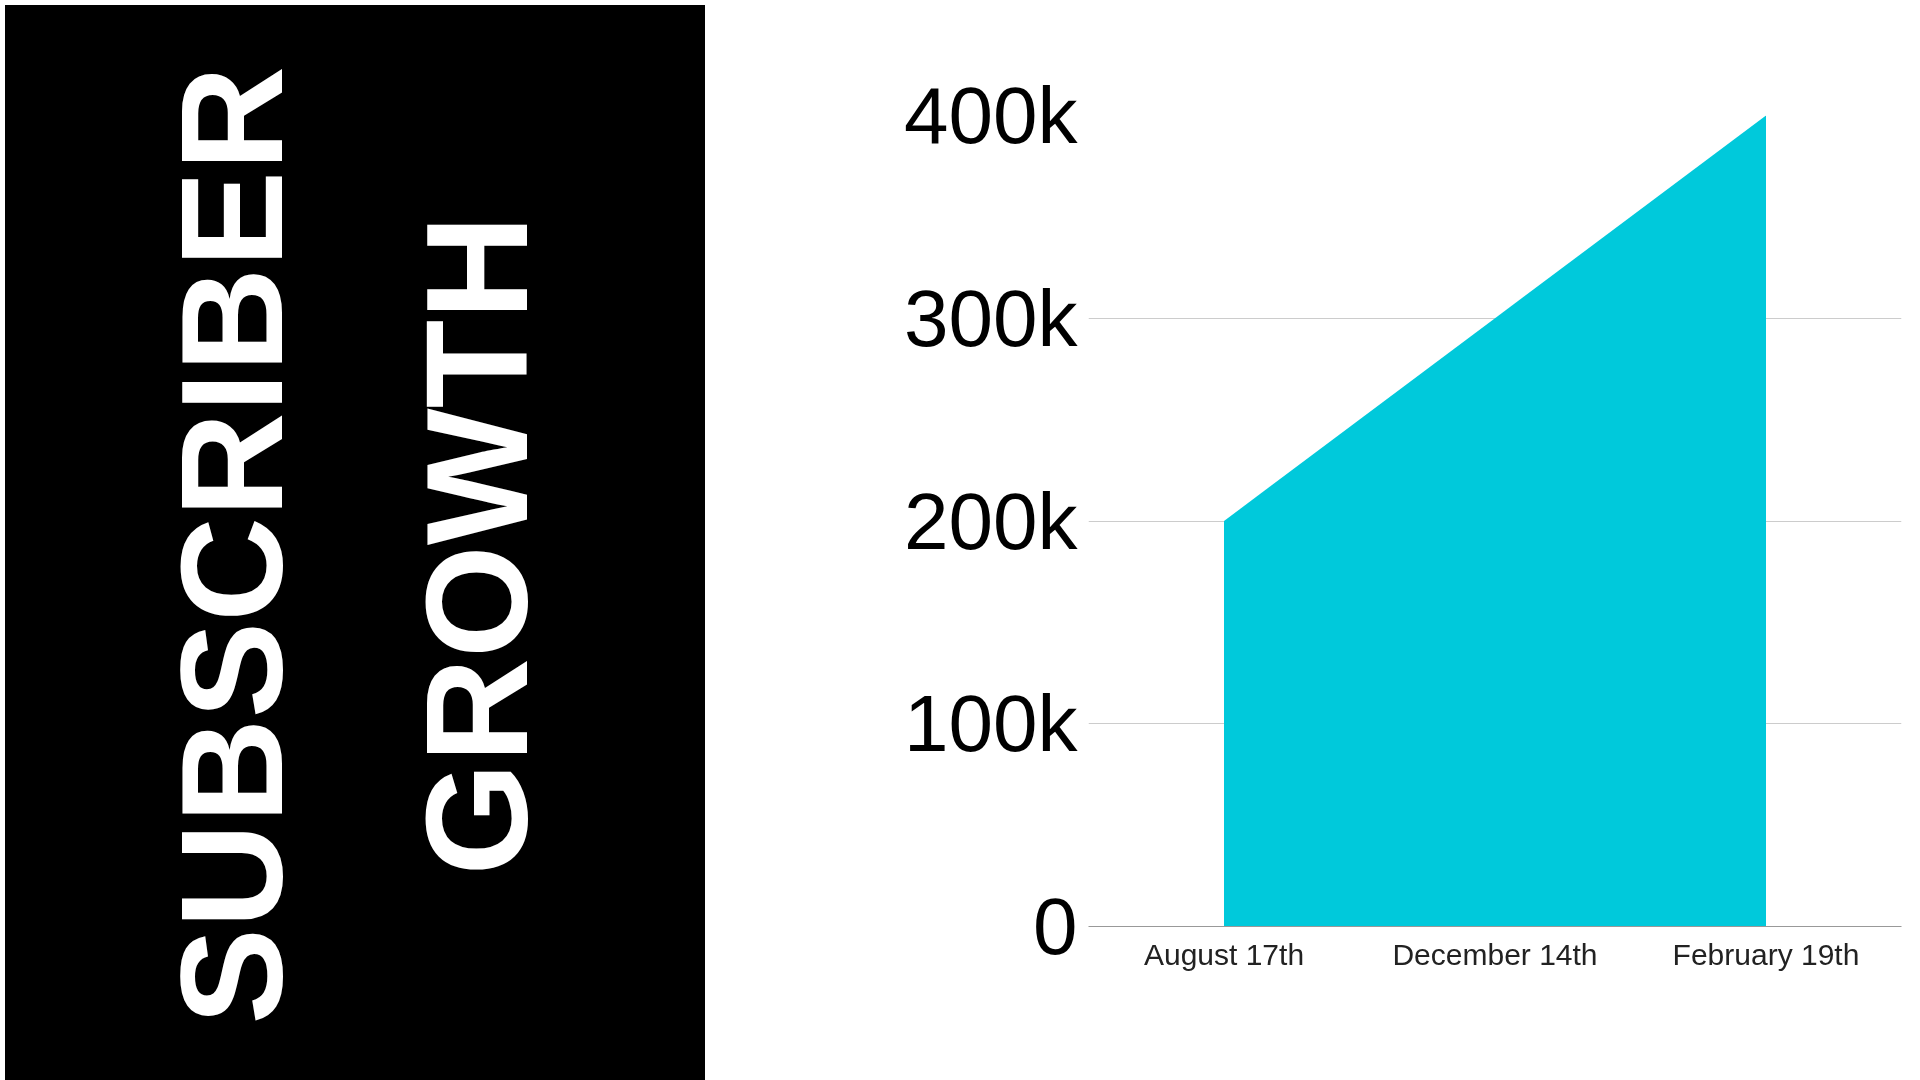 Image resolution: width=1920 pixels, height=1080 pixels. What do you see at coordinates (1766, 954) in the screenshot?
I see `x-tick-label: February 19th` at bounding box center [1766, 954].